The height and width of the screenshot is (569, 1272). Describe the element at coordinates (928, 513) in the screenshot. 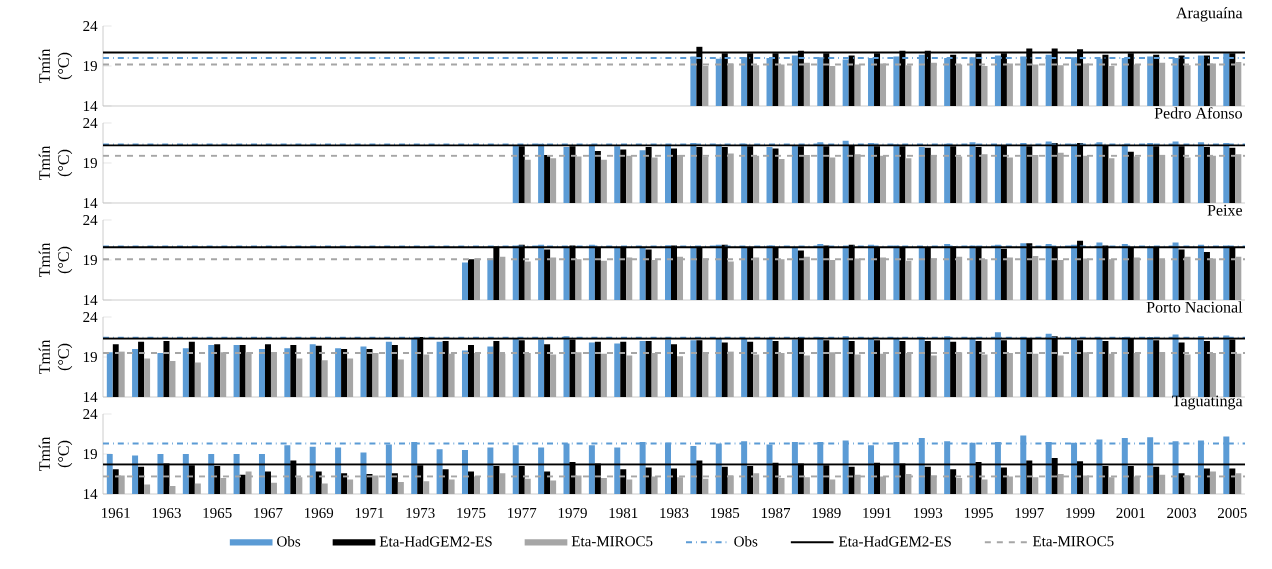

I see `x-tick-label: 1993` at that location.